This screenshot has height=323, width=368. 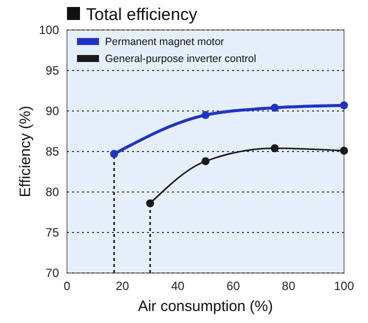 I want to click on legend-label: General-purpose inverter control, so click(x=180, y=59).